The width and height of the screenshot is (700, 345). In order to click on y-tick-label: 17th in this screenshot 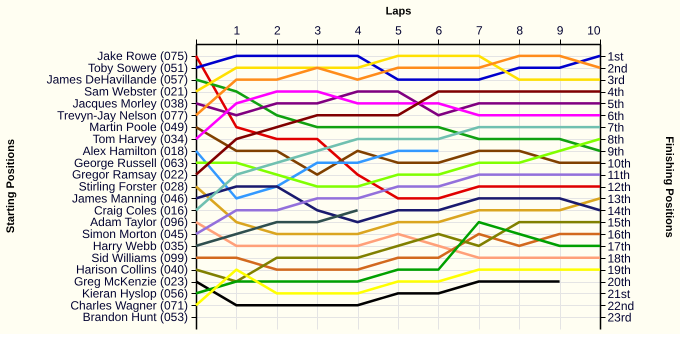, I will do `click(619, 246)`.